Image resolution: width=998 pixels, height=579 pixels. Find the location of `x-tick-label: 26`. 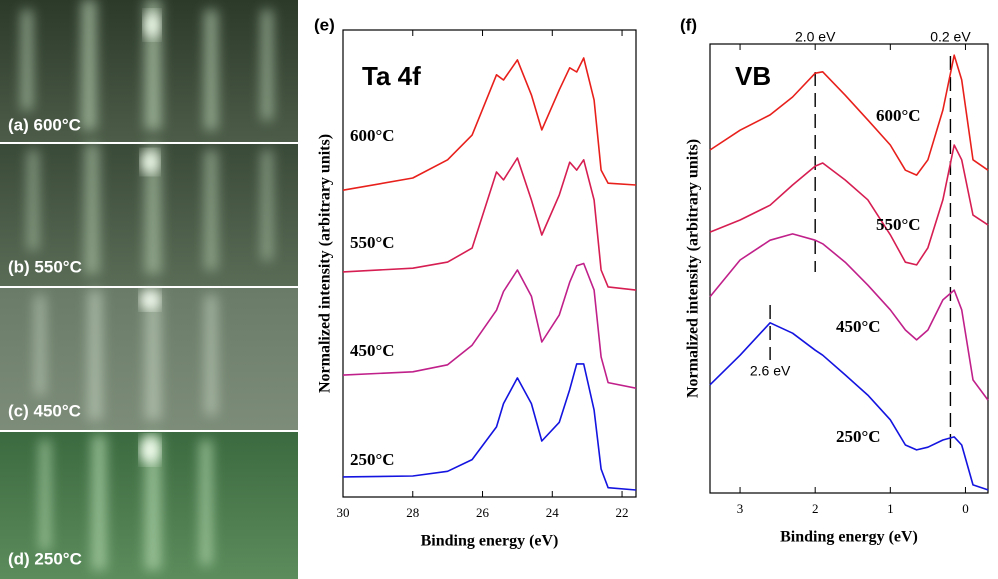

x-tick-label: 26 is located at coordinates (483, 512).